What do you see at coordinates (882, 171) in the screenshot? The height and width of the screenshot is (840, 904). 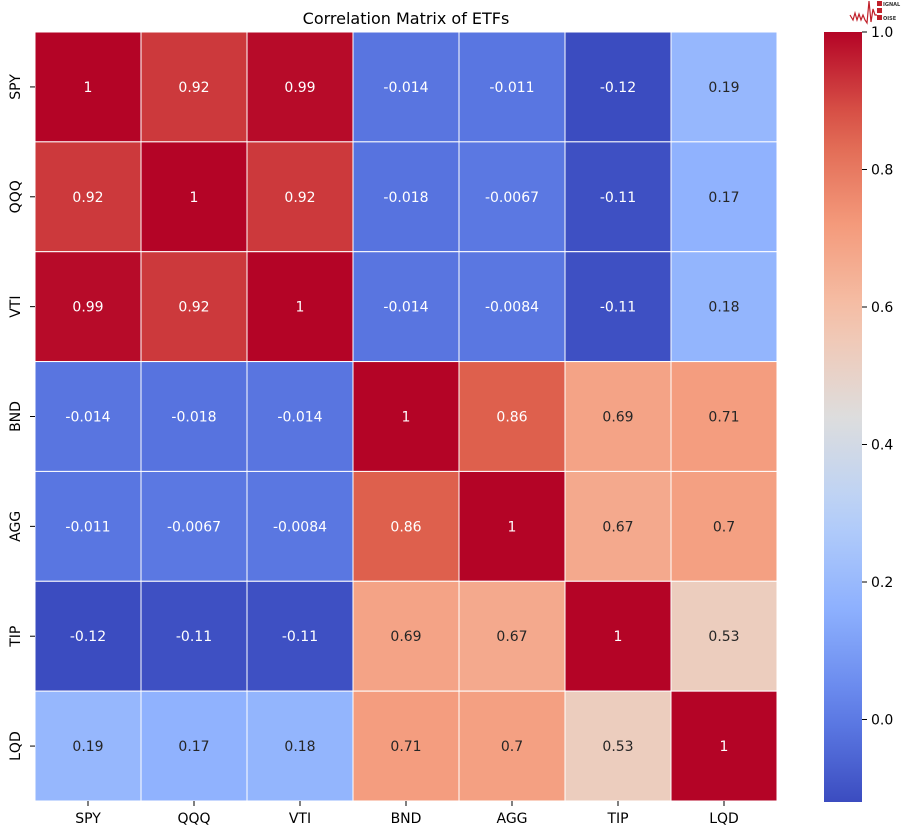 I see `colorbar-tick-label: 0.8` at bounding box center [882, 171].